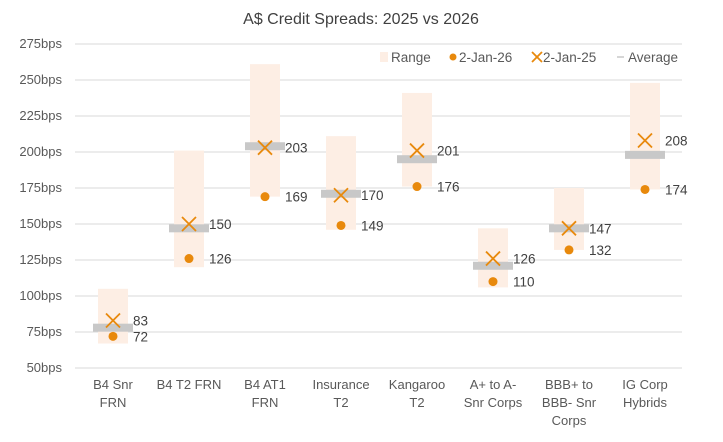  Describe the element at coordinates (220, 224) in the screenshot. I see `jan25-data-label: 150` at that location.